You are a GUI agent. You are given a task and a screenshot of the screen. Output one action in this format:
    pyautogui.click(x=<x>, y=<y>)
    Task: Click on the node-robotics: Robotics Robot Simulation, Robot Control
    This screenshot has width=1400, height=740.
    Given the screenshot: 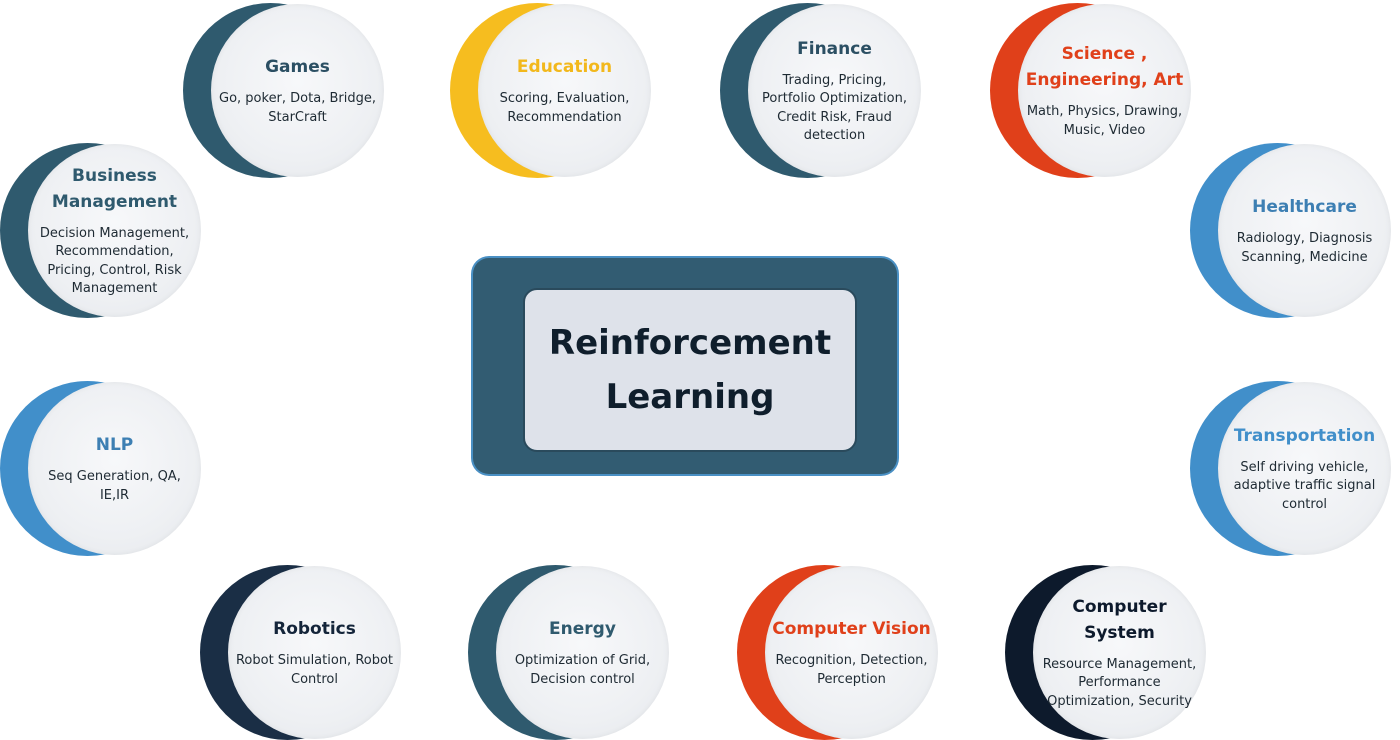 What is the action you would take?
    pyautogui.click(x=302, y=652)
    